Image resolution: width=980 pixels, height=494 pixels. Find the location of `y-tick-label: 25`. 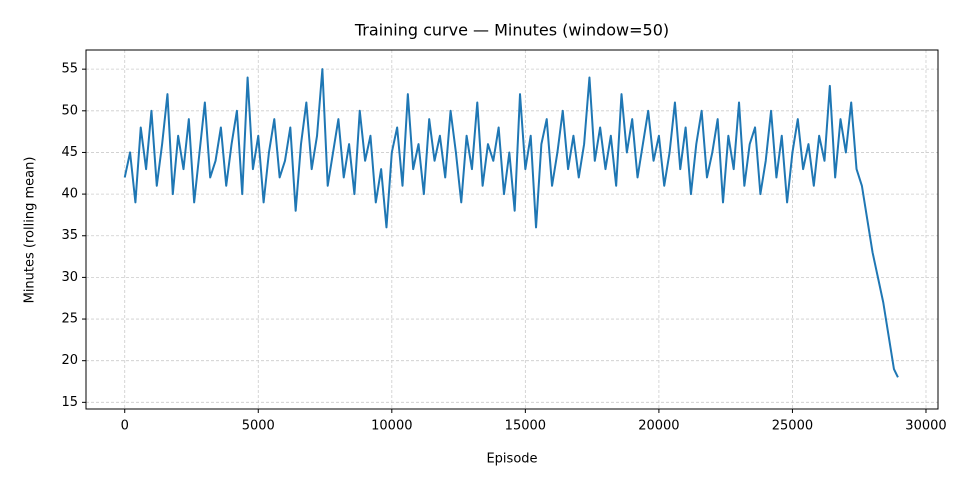

y-tick-label: 25 is located at coordinates (69, 319).